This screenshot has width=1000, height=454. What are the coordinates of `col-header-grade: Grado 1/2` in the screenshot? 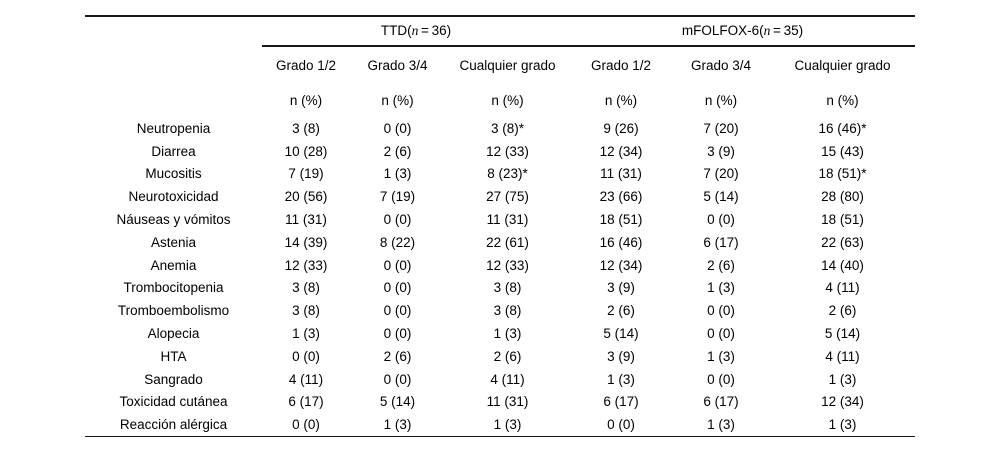 It's located at (306, 65).